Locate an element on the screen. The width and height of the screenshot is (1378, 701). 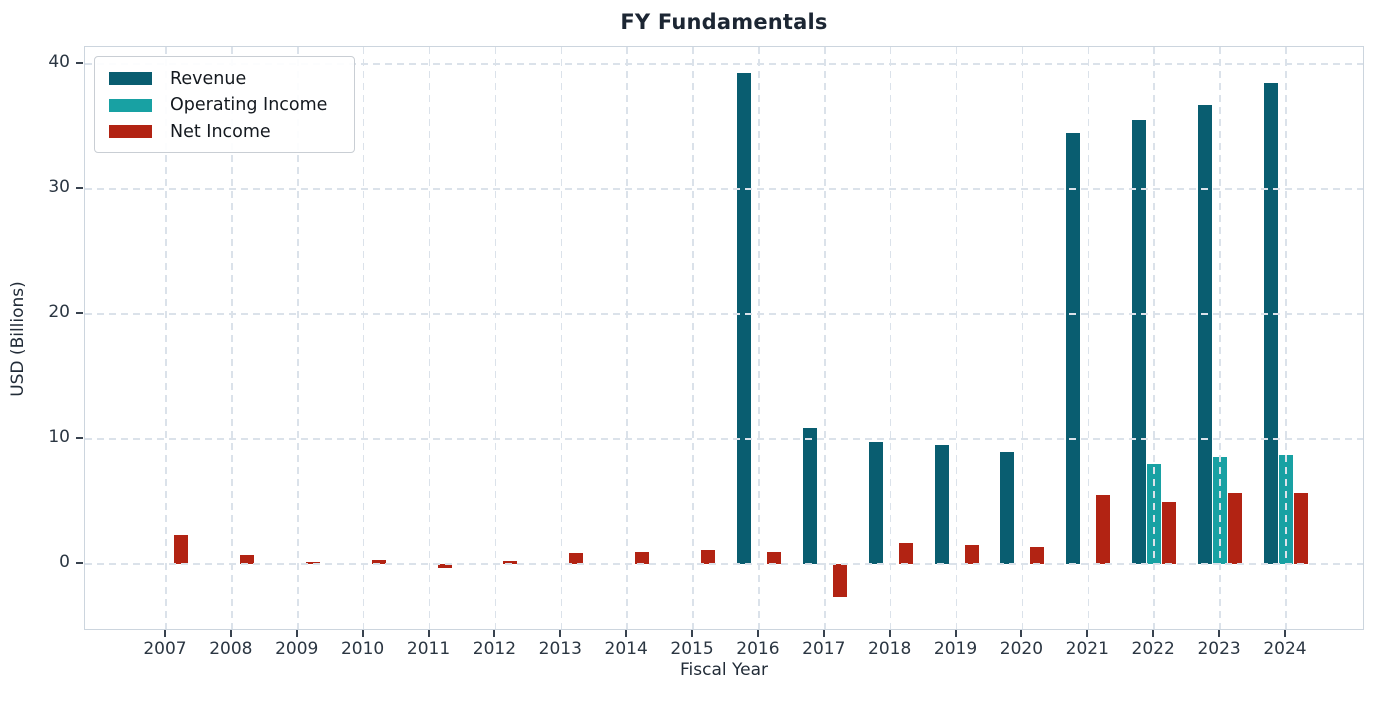
bar-revenue-2020 is located at coordinates (1007, 507).